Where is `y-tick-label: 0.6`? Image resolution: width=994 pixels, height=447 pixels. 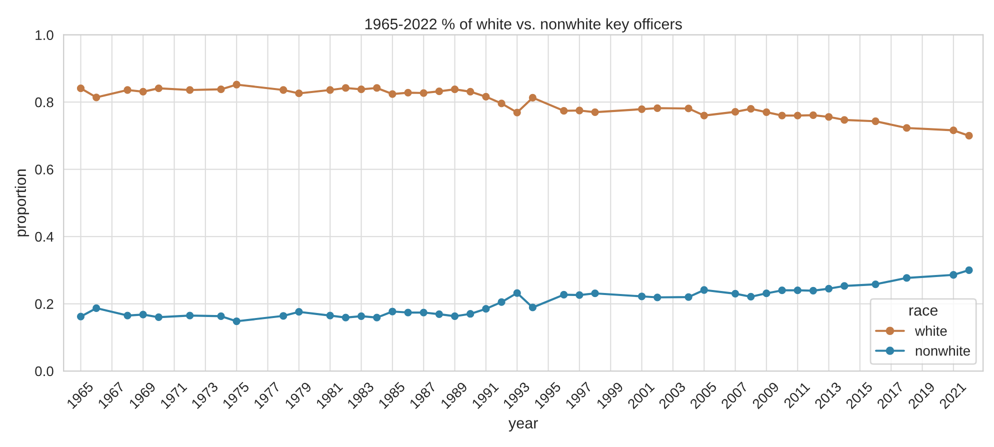 y-tick-label: 0.6 is located at coordinates (44, 169).